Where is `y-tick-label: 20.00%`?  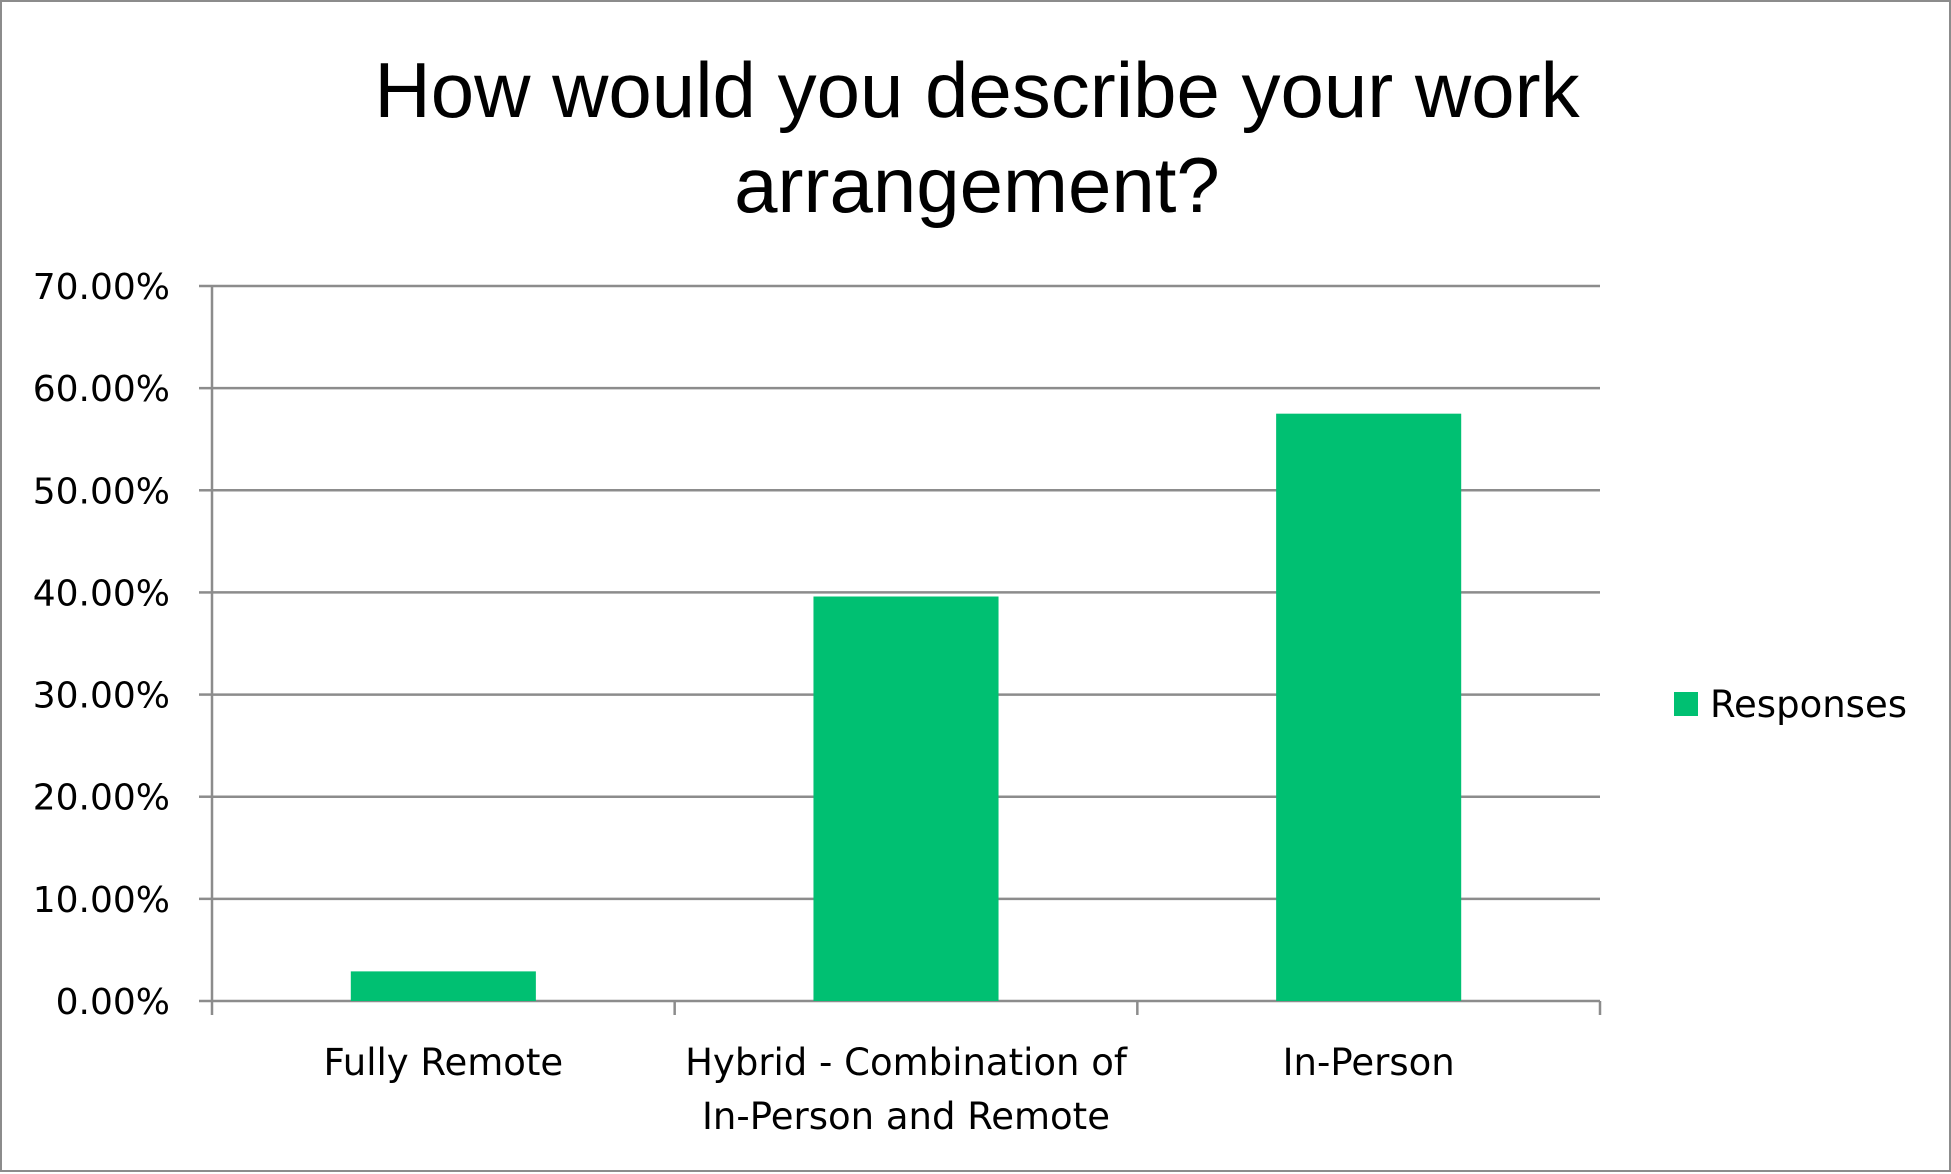
y-tick-label: 20.00% is located at coordinates (101, 798).